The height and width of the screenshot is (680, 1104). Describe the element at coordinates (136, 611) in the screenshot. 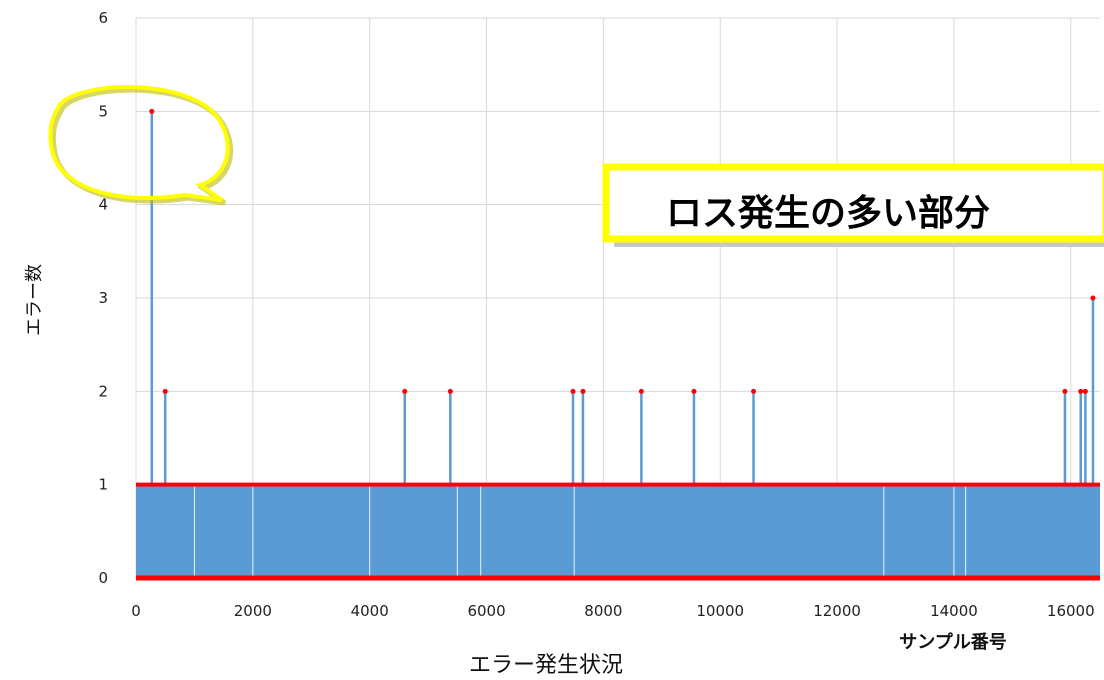

I see `x-tick-label: 0` at that location.